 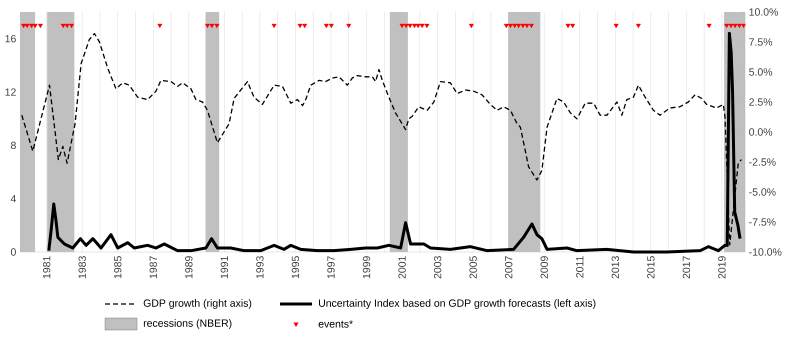 I want to click on x-tick-label: 2013, so click(x=615, y=267).